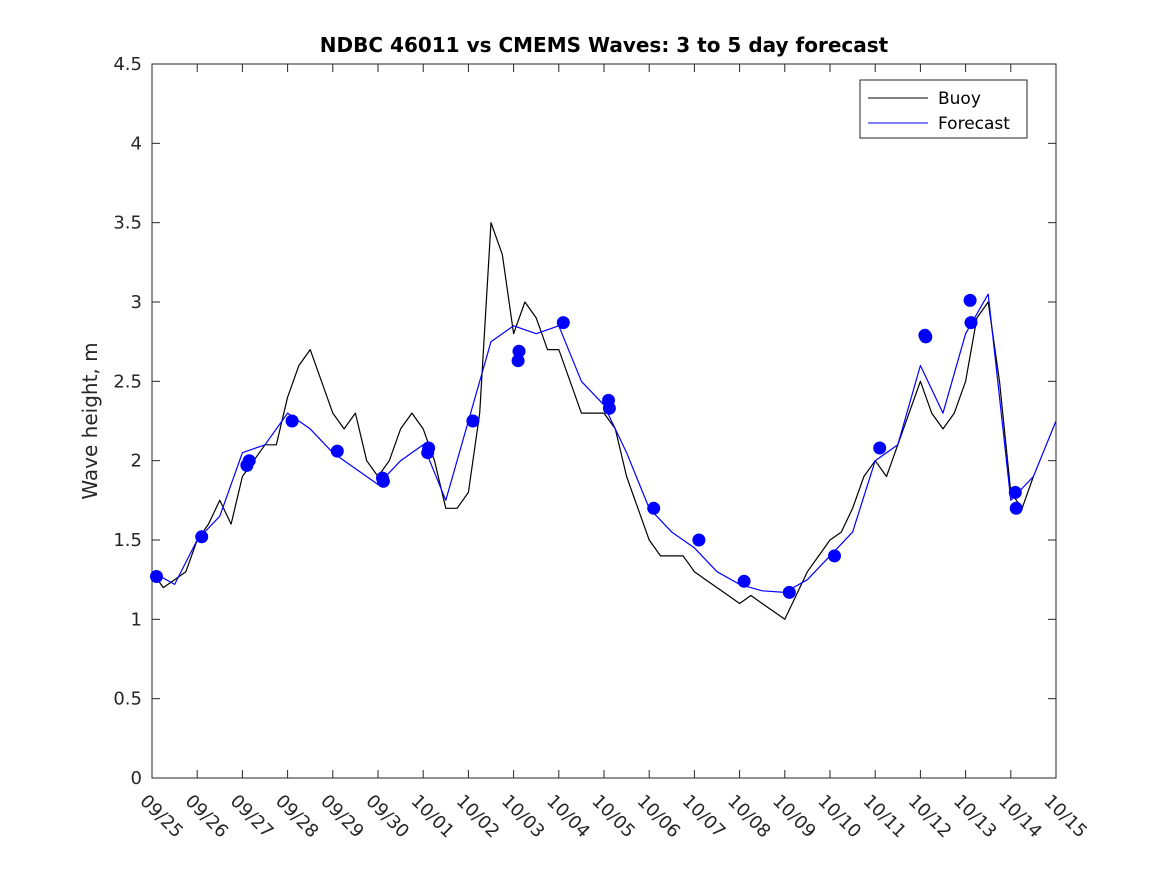 The image size is (1167, 875). What do you see at coordinates (136, 302) in the screenshot?
I see `y-tick-label: 3` at bounding box center [136, 302].